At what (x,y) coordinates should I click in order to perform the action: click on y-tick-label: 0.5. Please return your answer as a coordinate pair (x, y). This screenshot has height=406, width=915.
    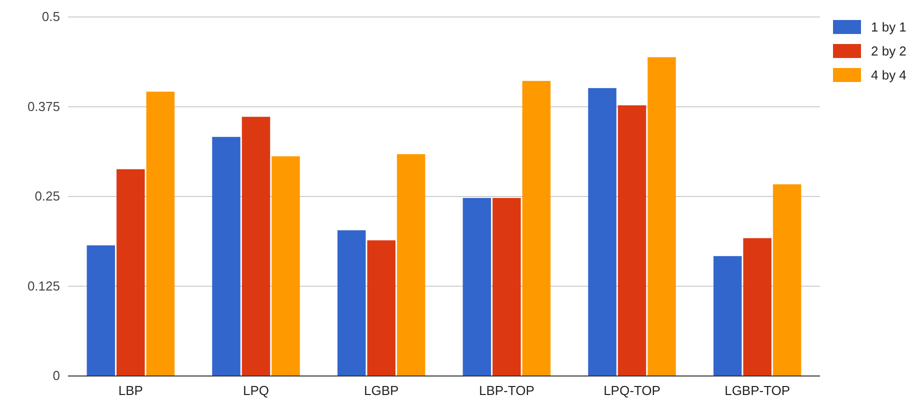
    Looking at the image, I should click on (51, 16).